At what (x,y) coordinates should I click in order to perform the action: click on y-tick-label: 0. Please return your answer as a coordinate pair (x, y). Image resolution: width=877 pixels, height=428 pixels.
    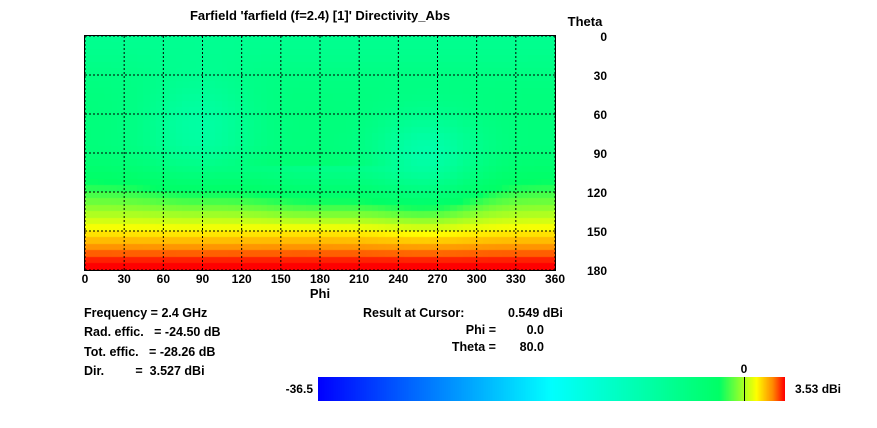
    Looking at the image, I should click on (603, 37).